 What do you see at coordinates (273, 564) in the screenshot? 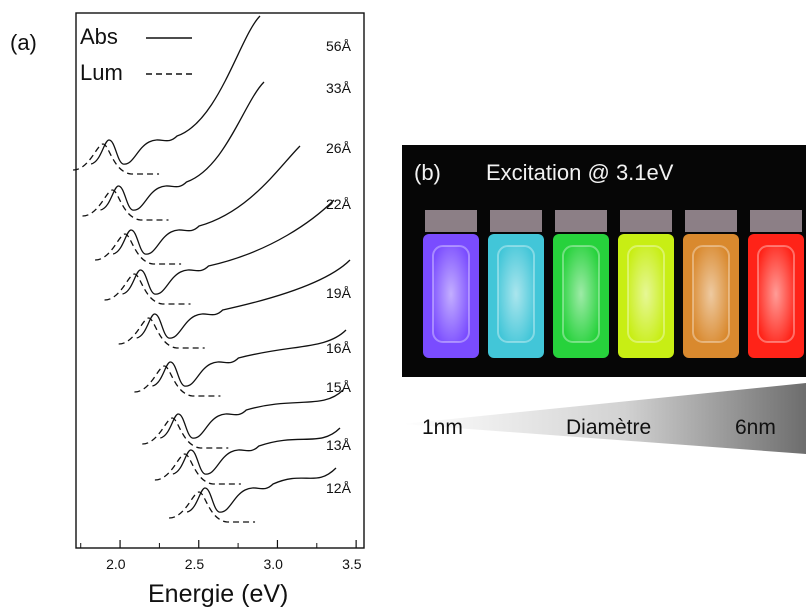
I see `x-tick-label: 3.0` at bounding box center [273, 564].